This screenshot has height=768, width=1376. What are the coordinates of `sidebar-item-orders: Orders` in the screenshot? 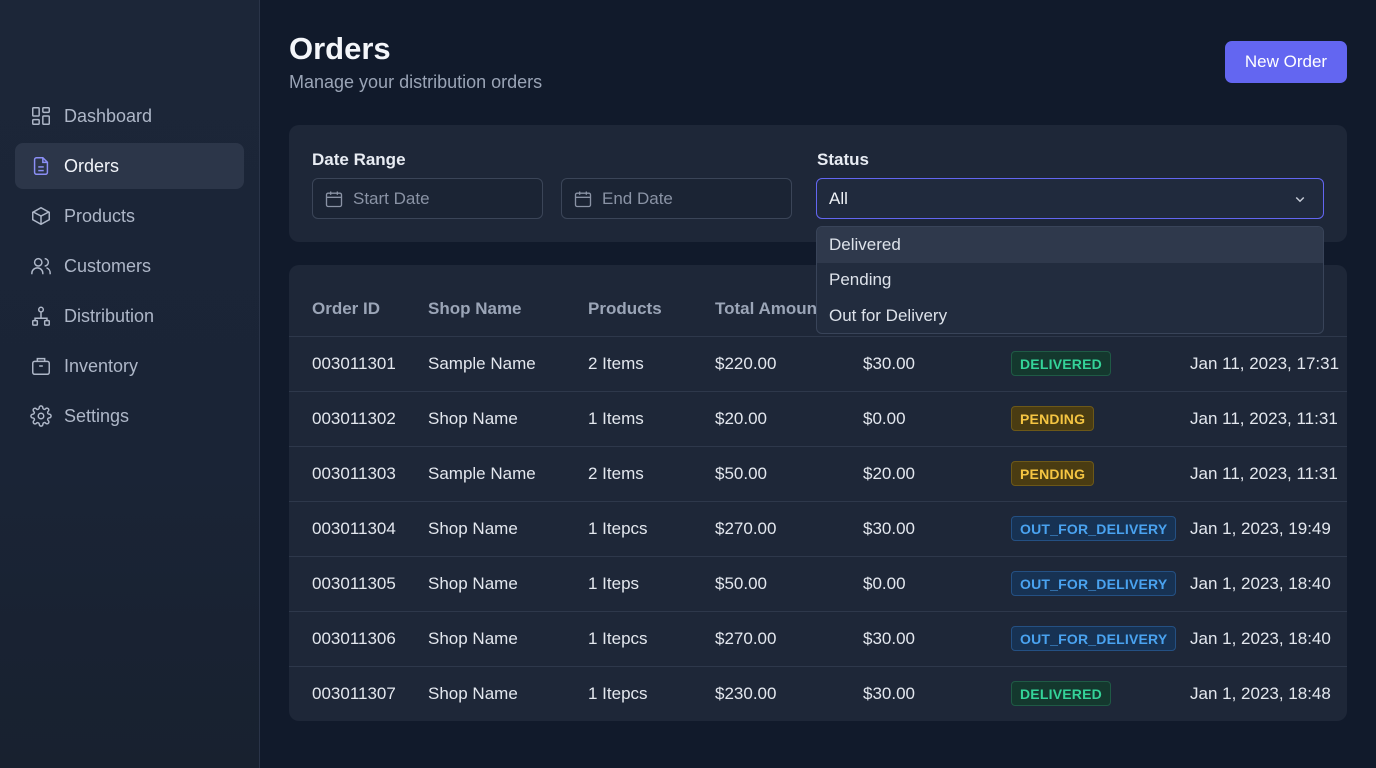 It's located at (129, 166).